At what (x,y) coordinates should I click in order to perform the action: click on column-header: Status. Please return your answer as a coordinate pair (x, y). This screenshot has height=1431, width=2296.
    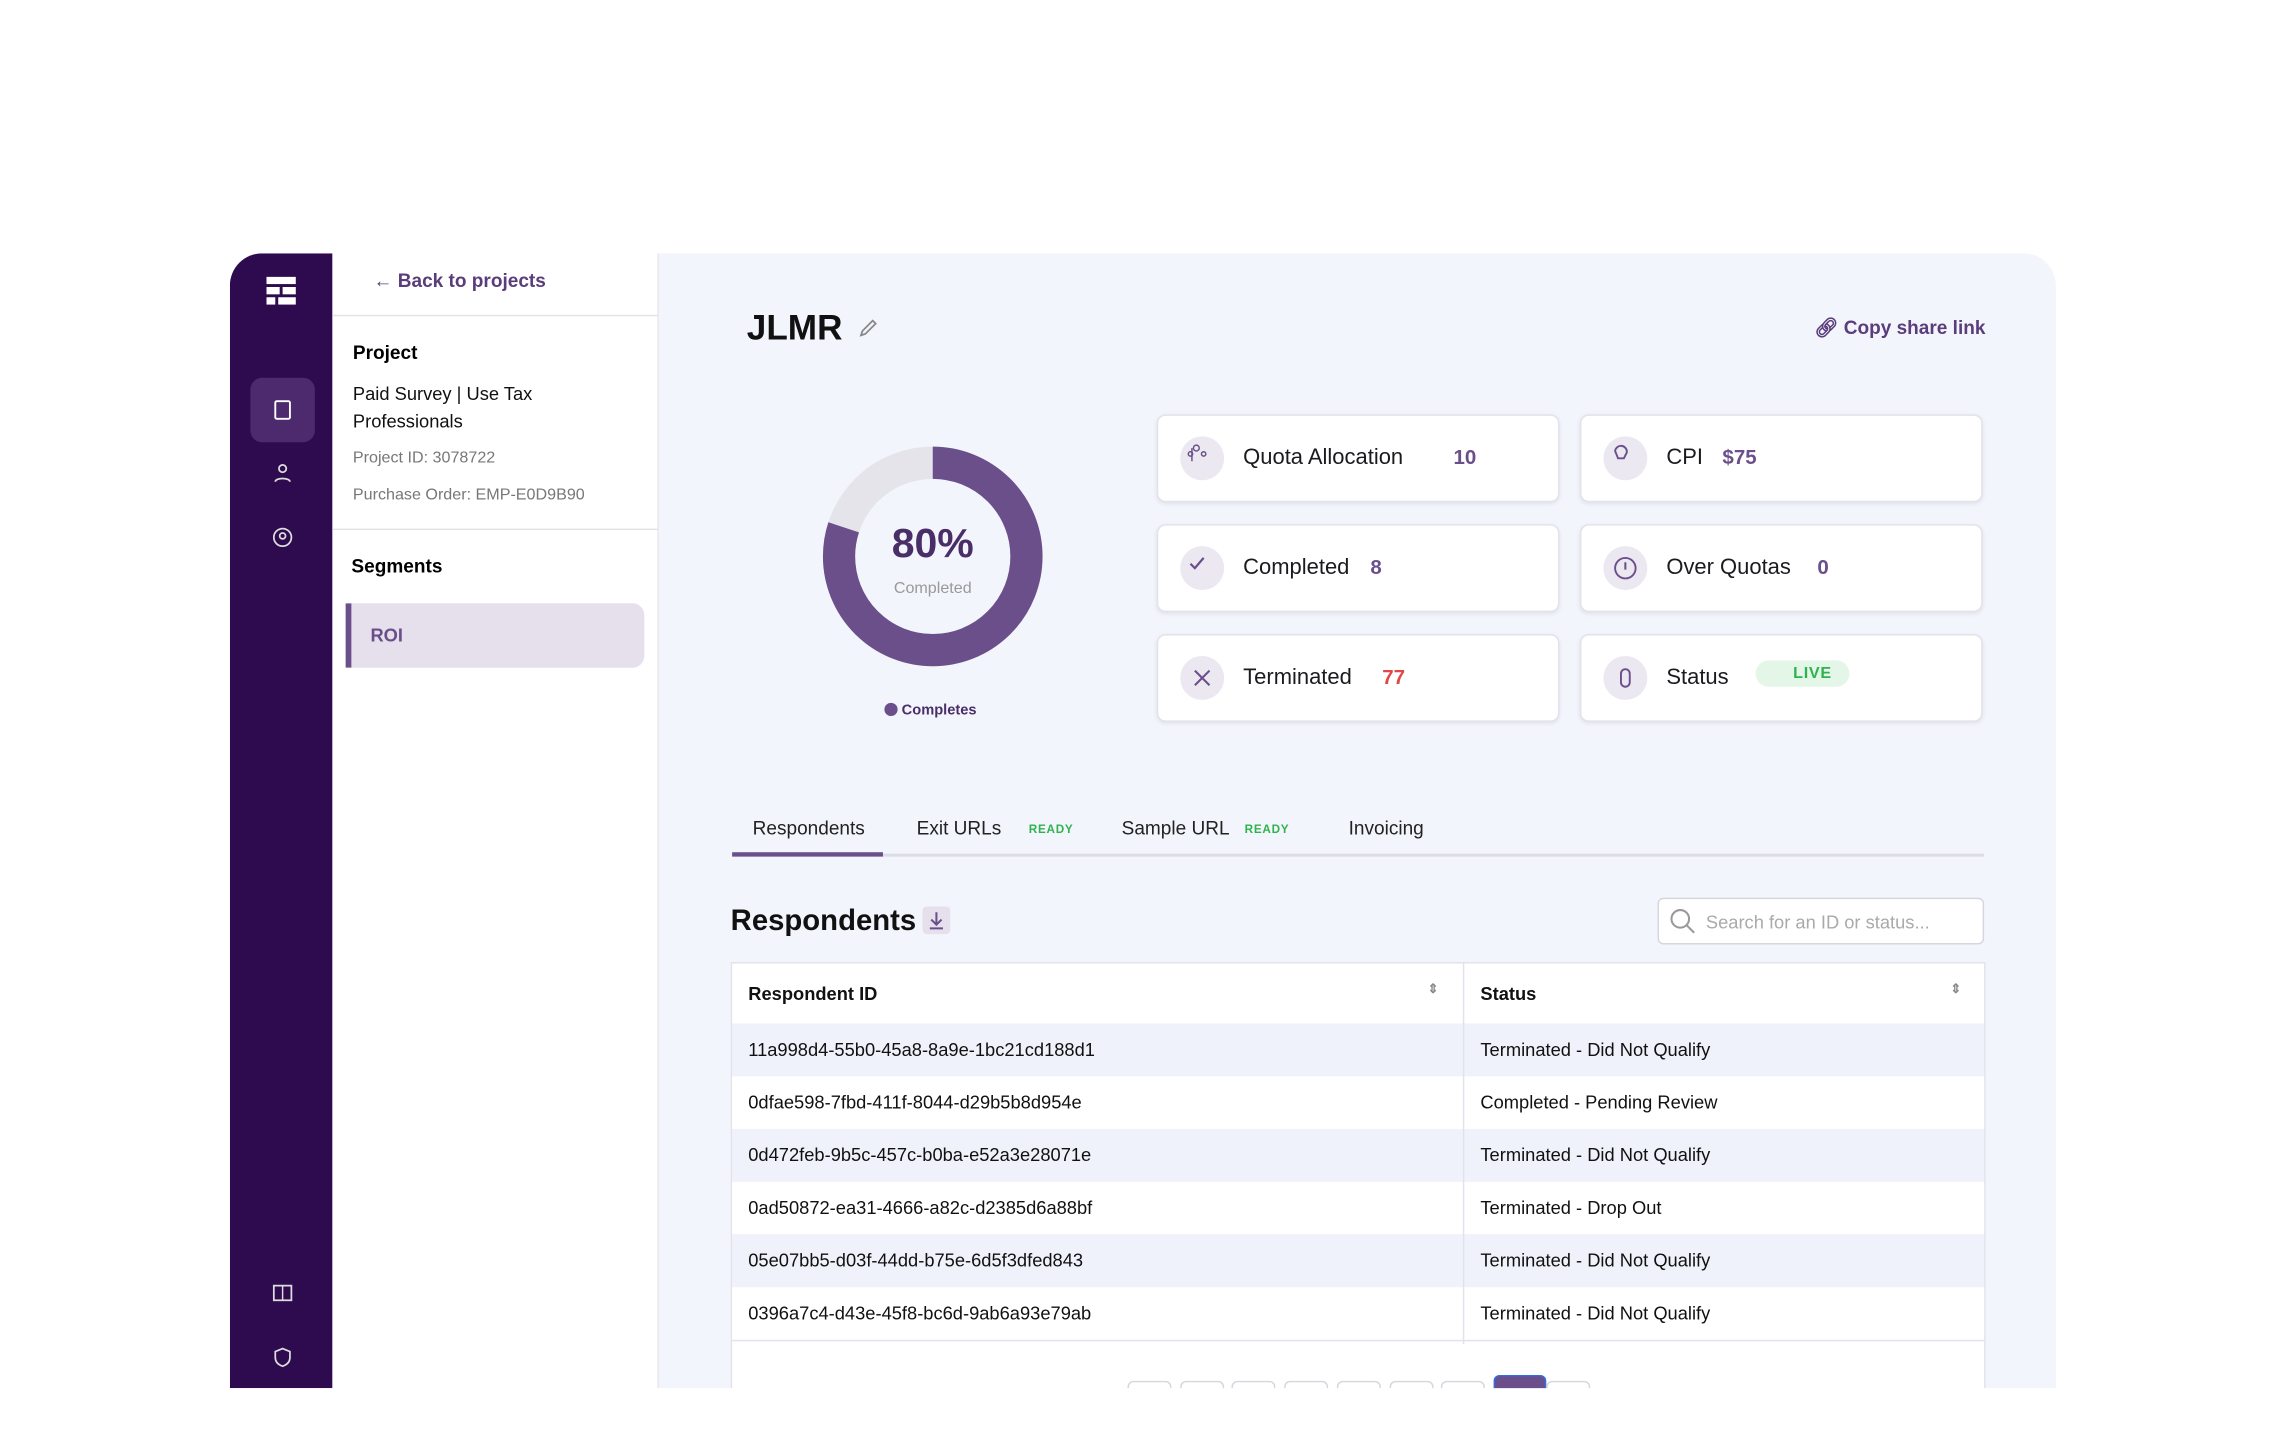
    Looking at the image, I should click on (1508, 994).